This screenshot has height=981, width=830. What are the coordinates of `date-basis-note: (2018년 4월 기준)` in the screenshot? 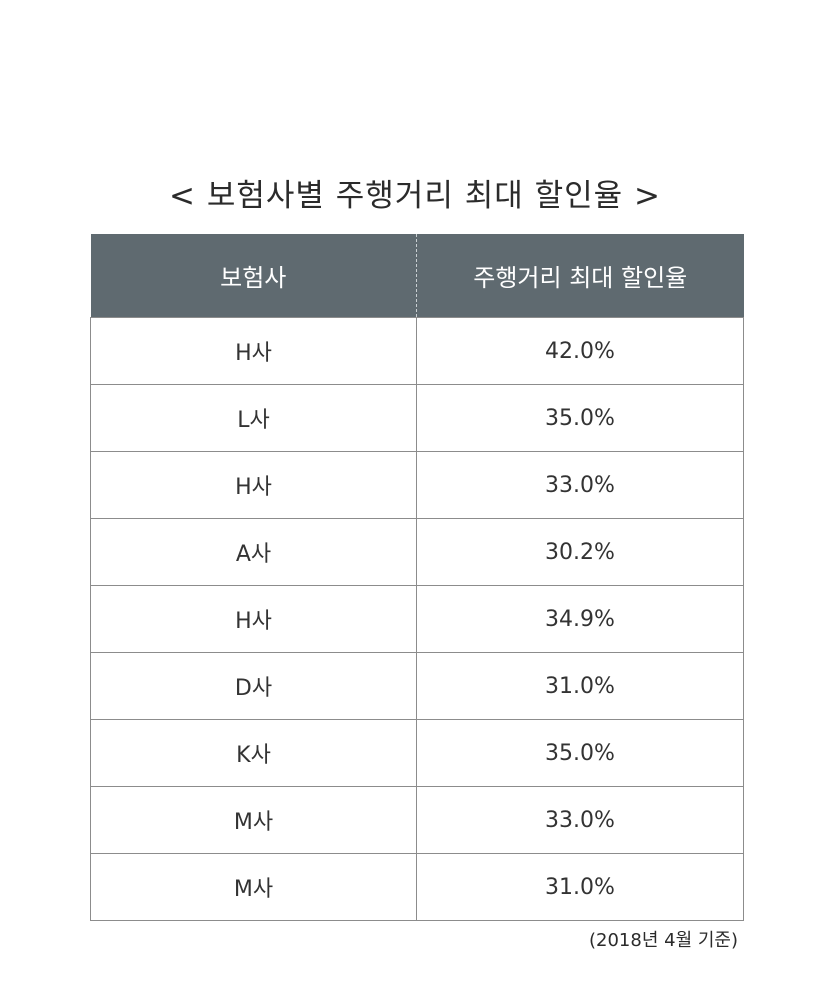 It's located at (663, 940).